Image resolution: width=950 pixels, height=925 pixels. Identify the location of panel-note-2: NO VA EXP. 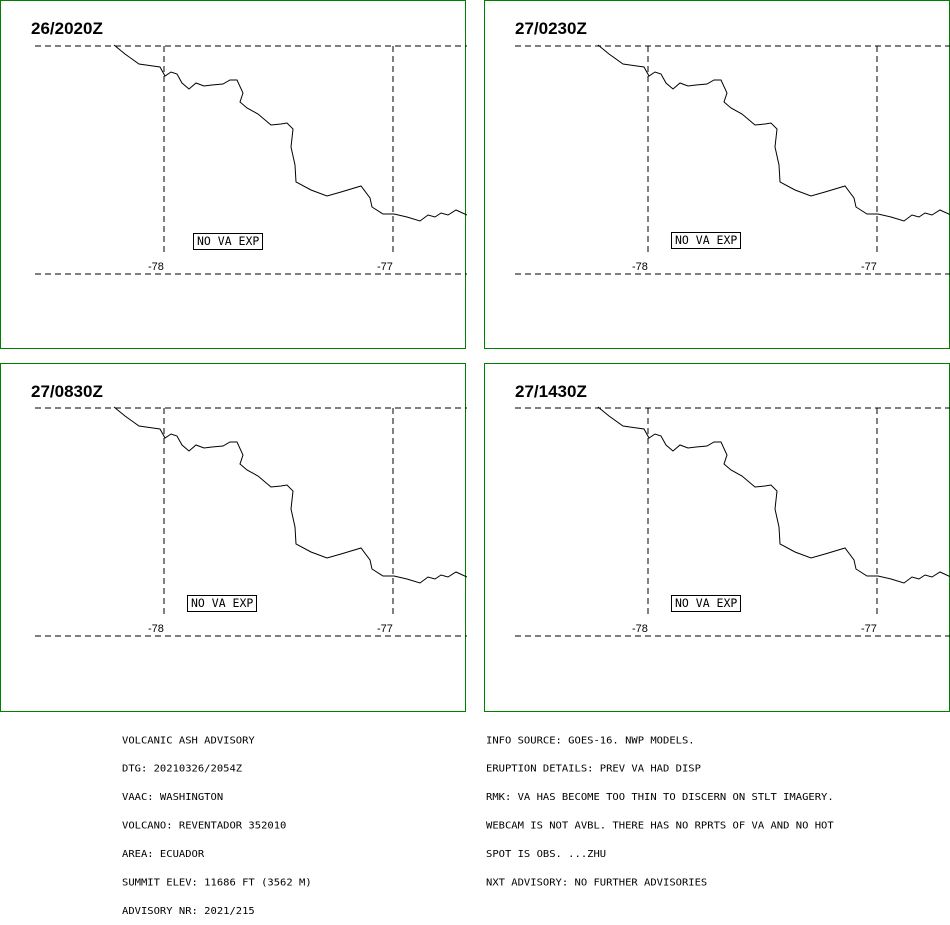
(706, 240).